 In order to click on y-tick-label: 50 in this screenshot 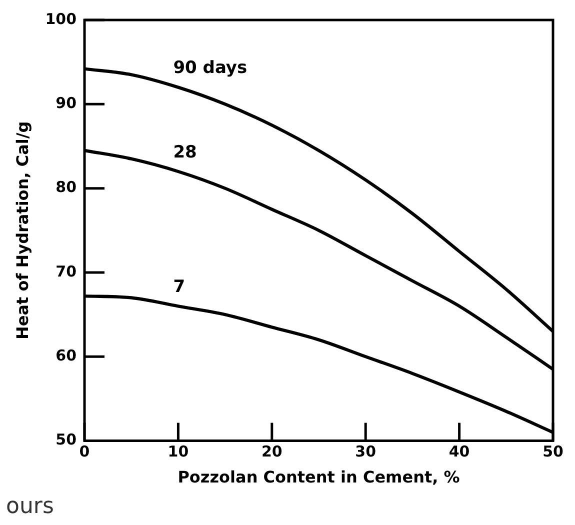, I will do `click(66, 439)`.